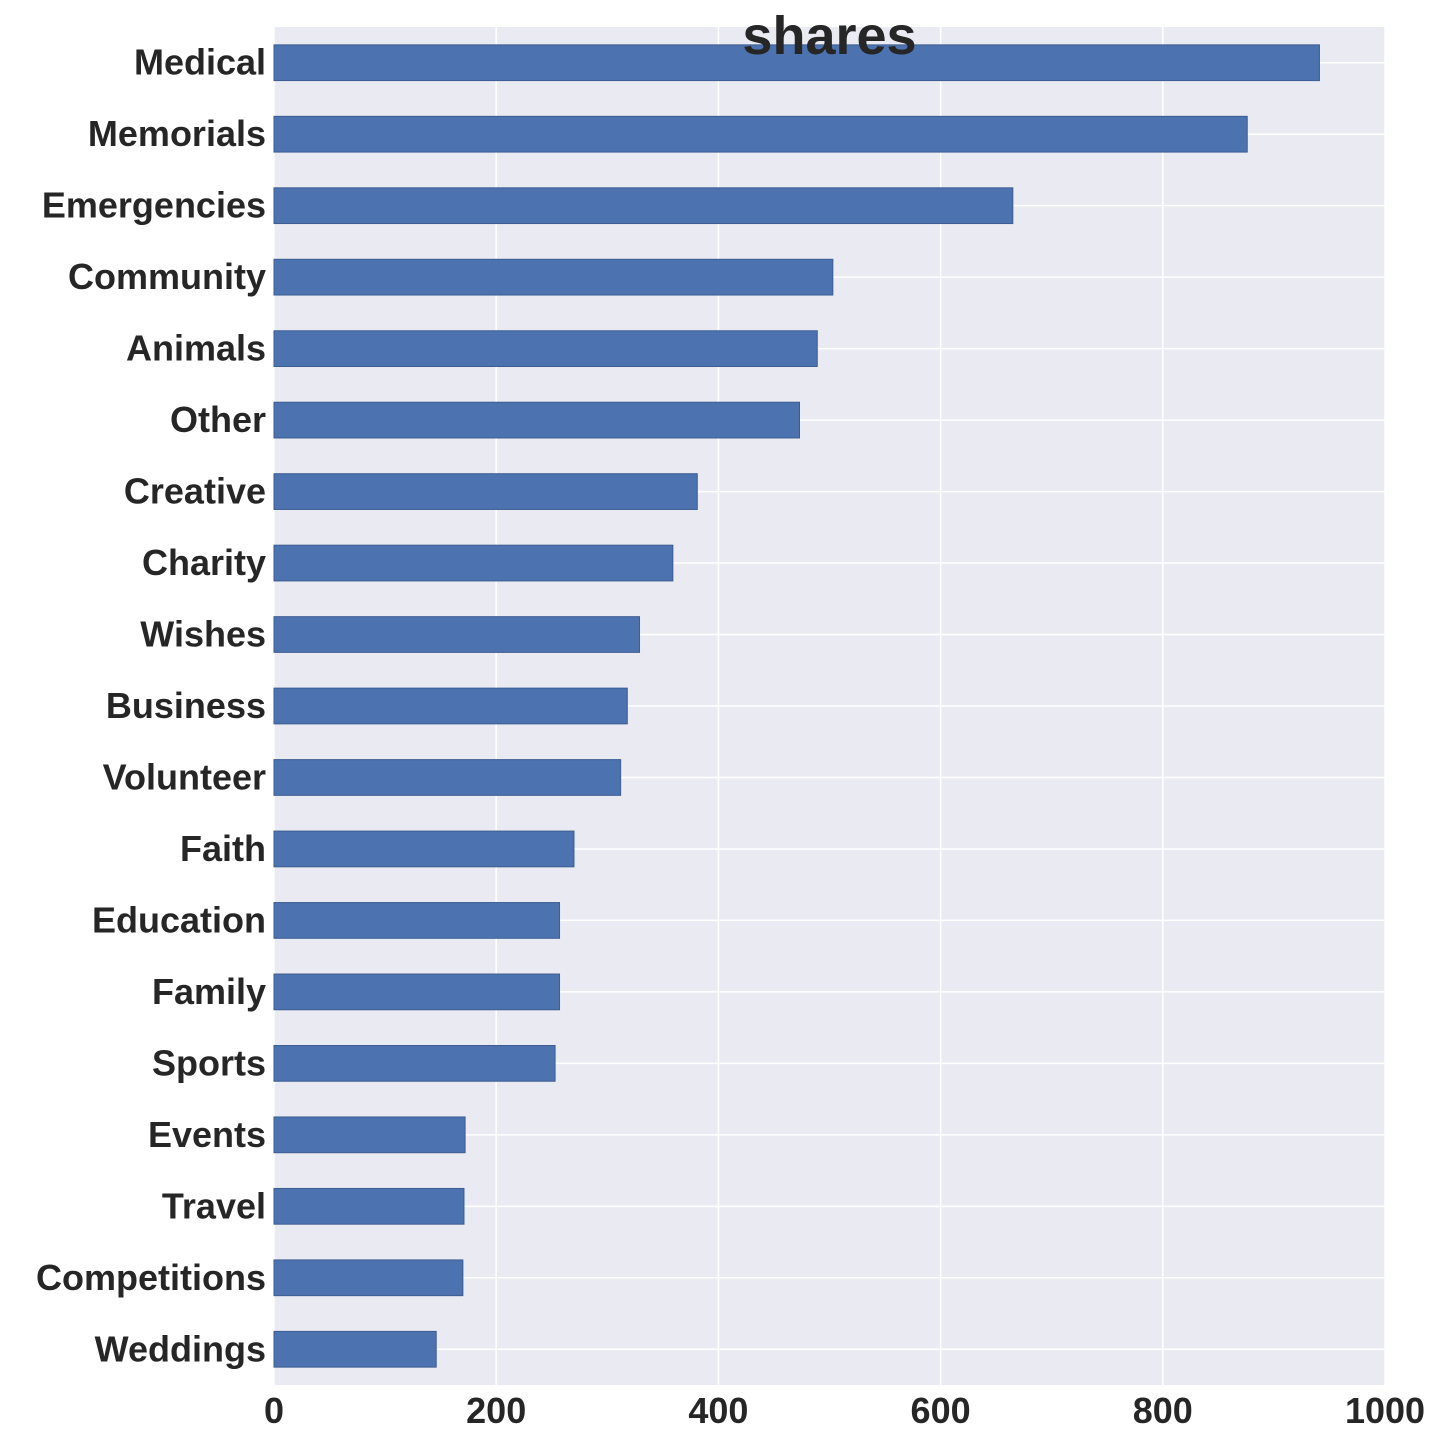 The image size is (1440, 1440). What do you see at coordinates (204, 562) in the screenshot?
I see `category-label: Charity` at bounding box center [204, 562].